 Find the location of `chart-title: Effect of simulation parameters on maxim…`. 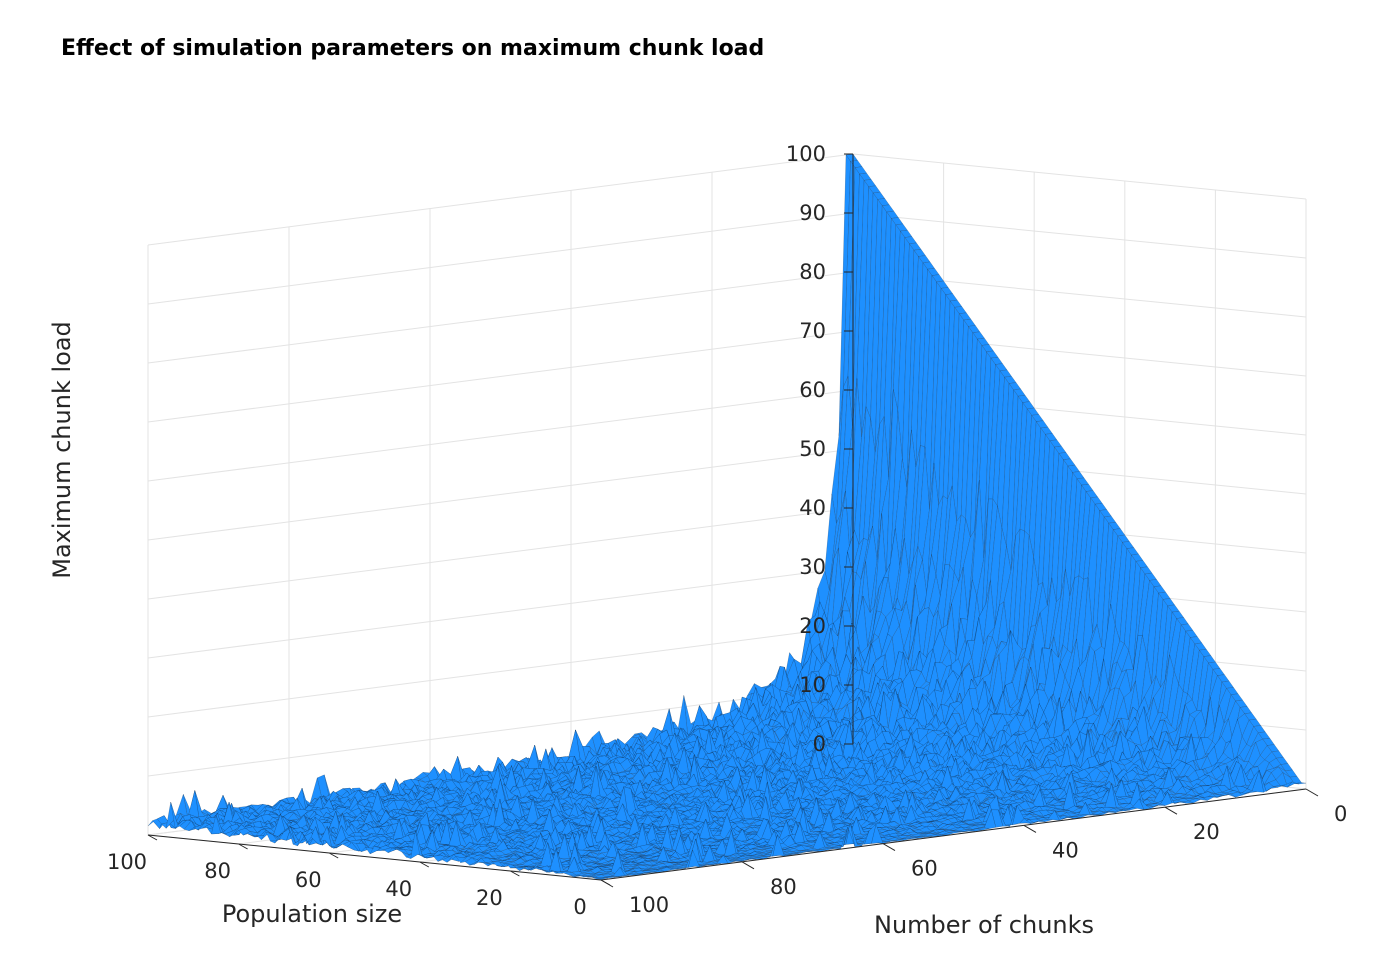

chart-title: Effect of simulation parameters on maxim… is located at coordinates (412, 48).